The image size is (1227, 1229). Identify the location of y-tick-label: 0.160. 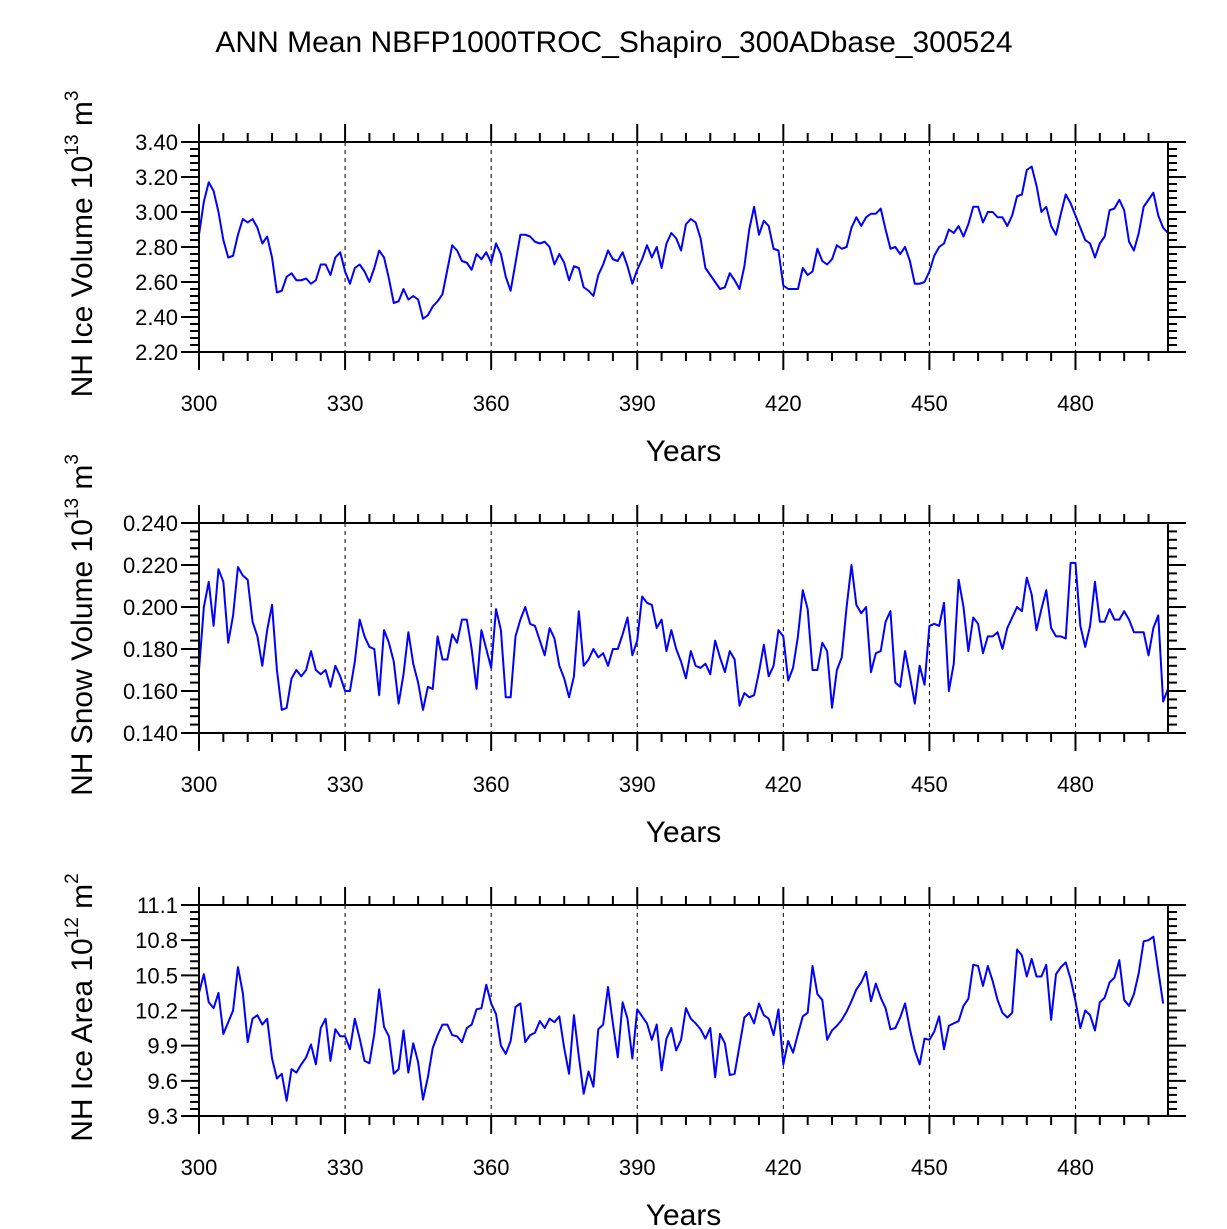
(150, 691).